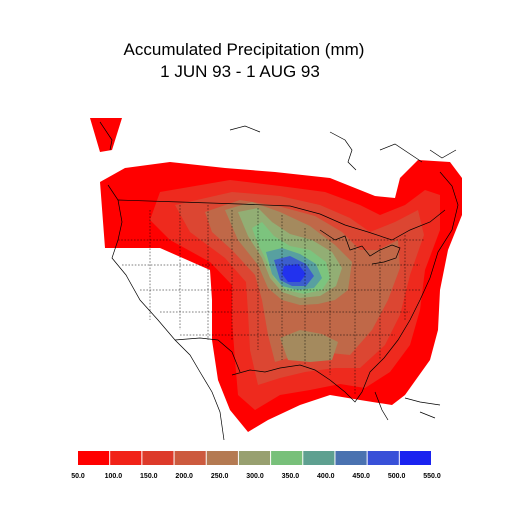  Describe the element at coordinates (78, 476) in the screenshot. I see `legend-tick-label: 50.0` at that location.